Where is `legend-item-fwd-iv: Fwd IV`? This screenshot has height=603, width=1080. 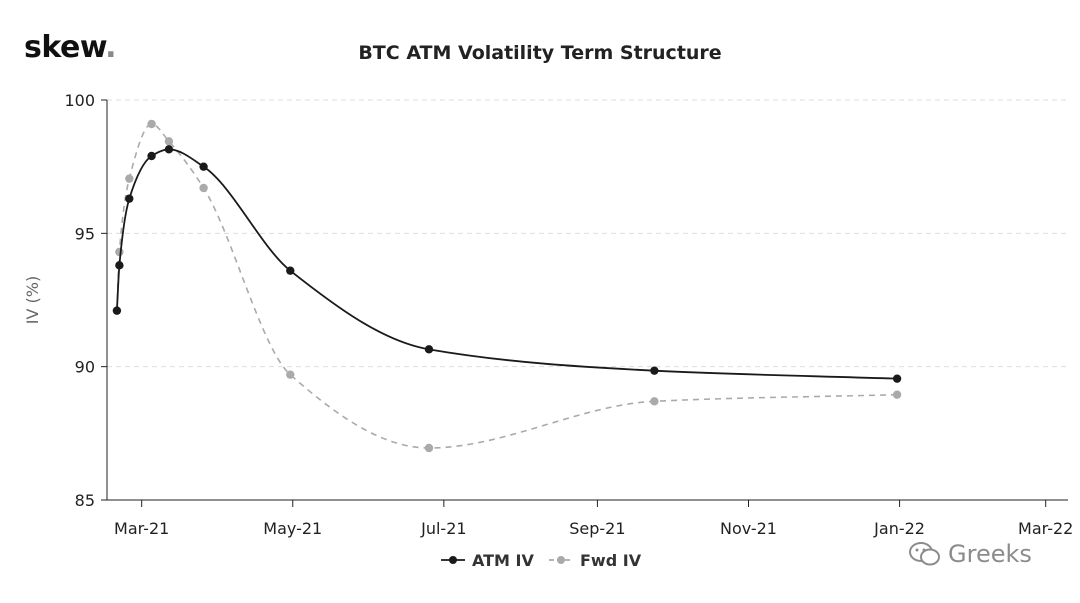
legend-item-fwd-iv: Fwd IV is located at coordinates (595, 560).